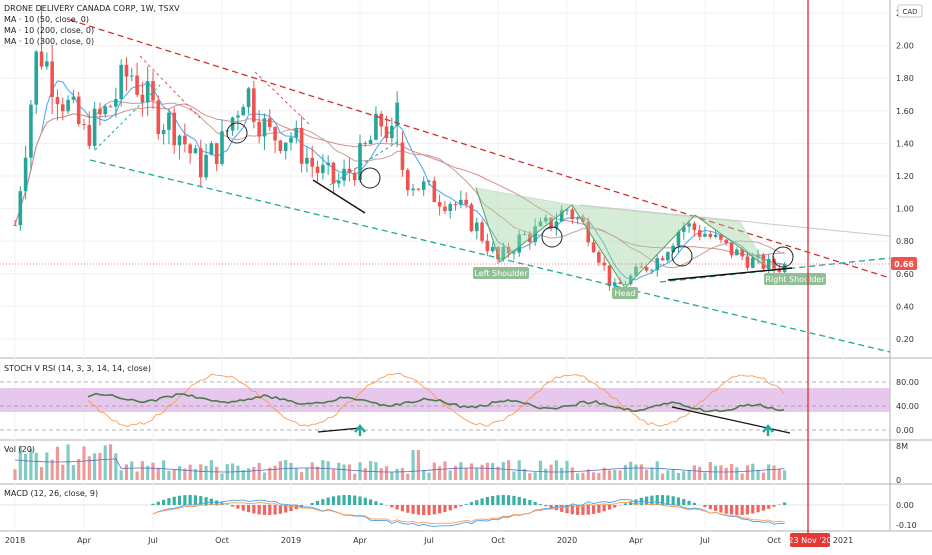  What do you see at coordinates (15, 540) in the screenshot?
I see `time-tick-label: 2018` at bounding box center [15, 540].